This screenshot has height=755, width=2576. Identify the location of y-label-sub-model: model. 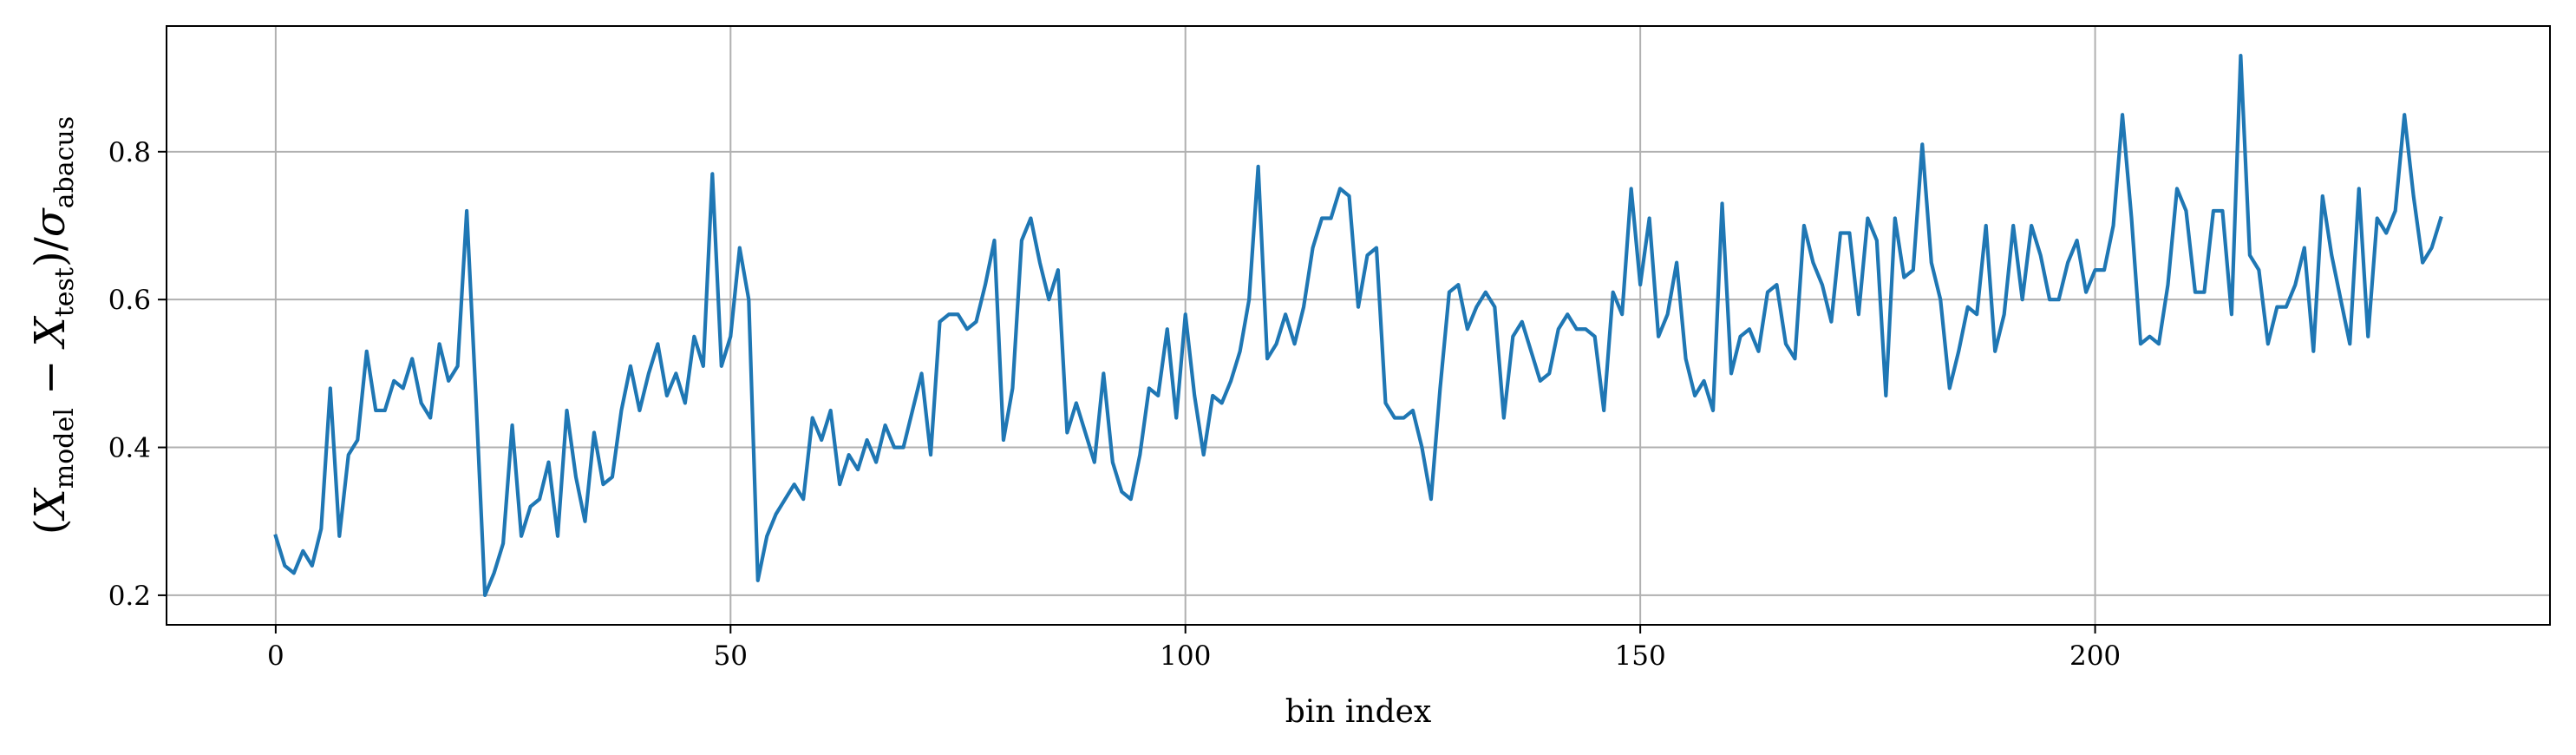
(64, 448).